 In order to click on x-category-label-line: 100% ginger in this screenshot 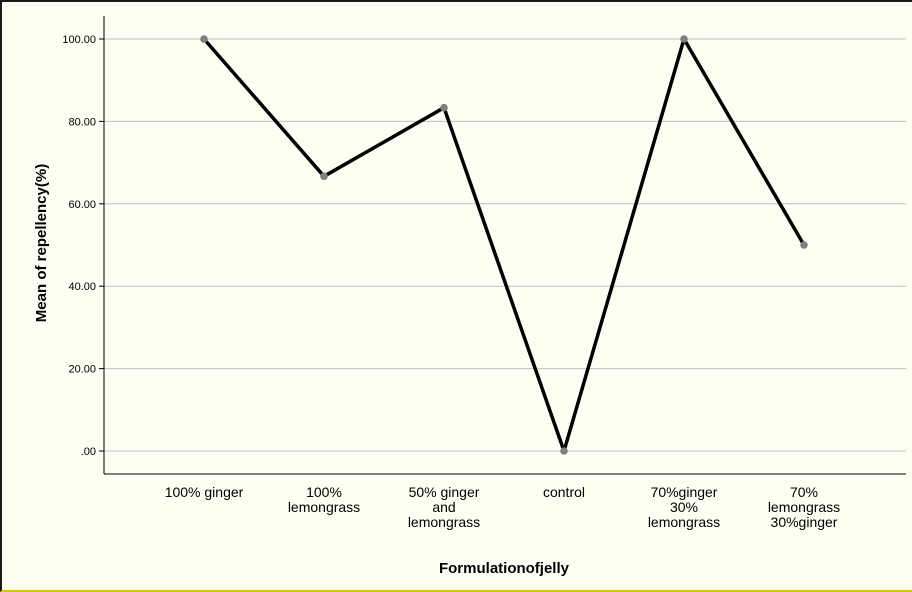, I will do `click(204, 492)`.